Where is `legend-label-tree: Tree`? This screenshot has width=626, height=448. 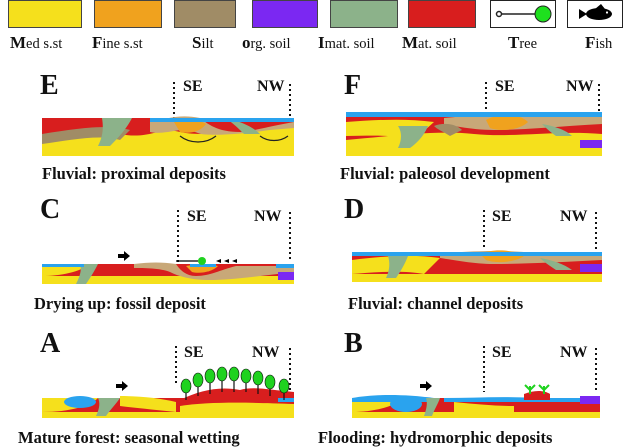 legend-label-tree: Tree is located at coordinates (523, 42).